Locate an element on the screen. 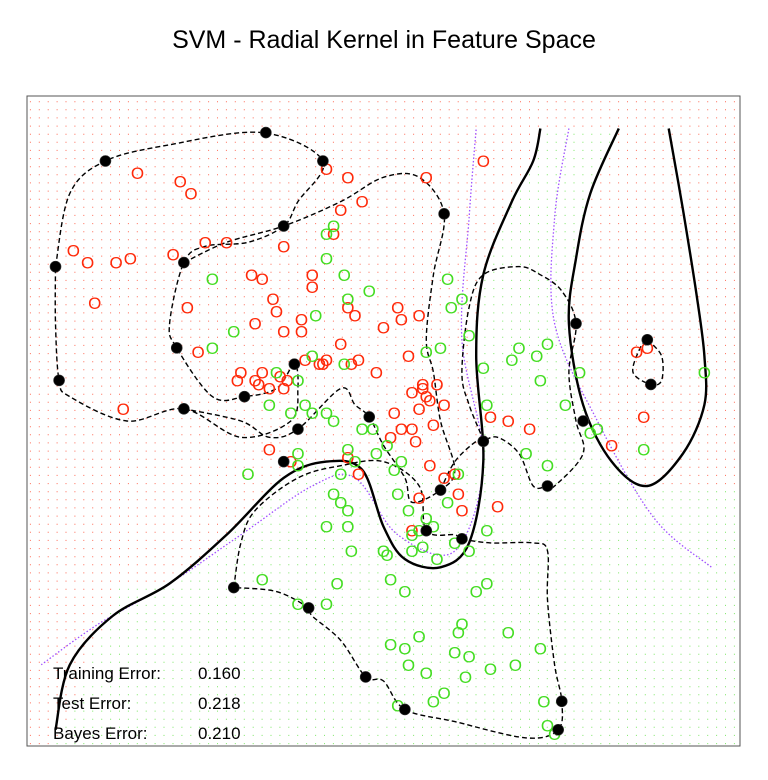  training-error-label: Training Error: is located at coordinates (107, 673).